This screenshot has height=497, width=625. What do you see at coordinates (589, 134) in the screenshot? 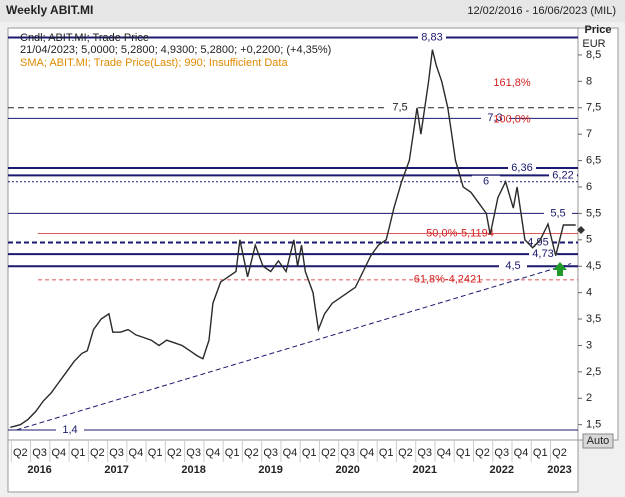
I see `y-tick-label: 7` at bounding box center [589, 134].